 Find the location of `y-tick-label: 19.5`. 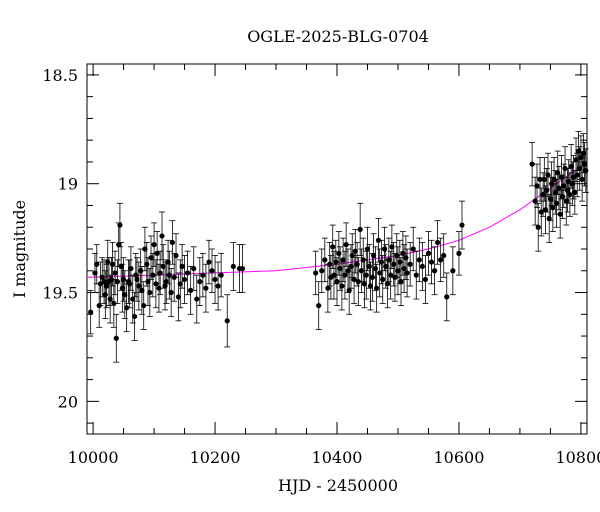

y-tick-label: 19.5 is located at coordinates (60, 293).